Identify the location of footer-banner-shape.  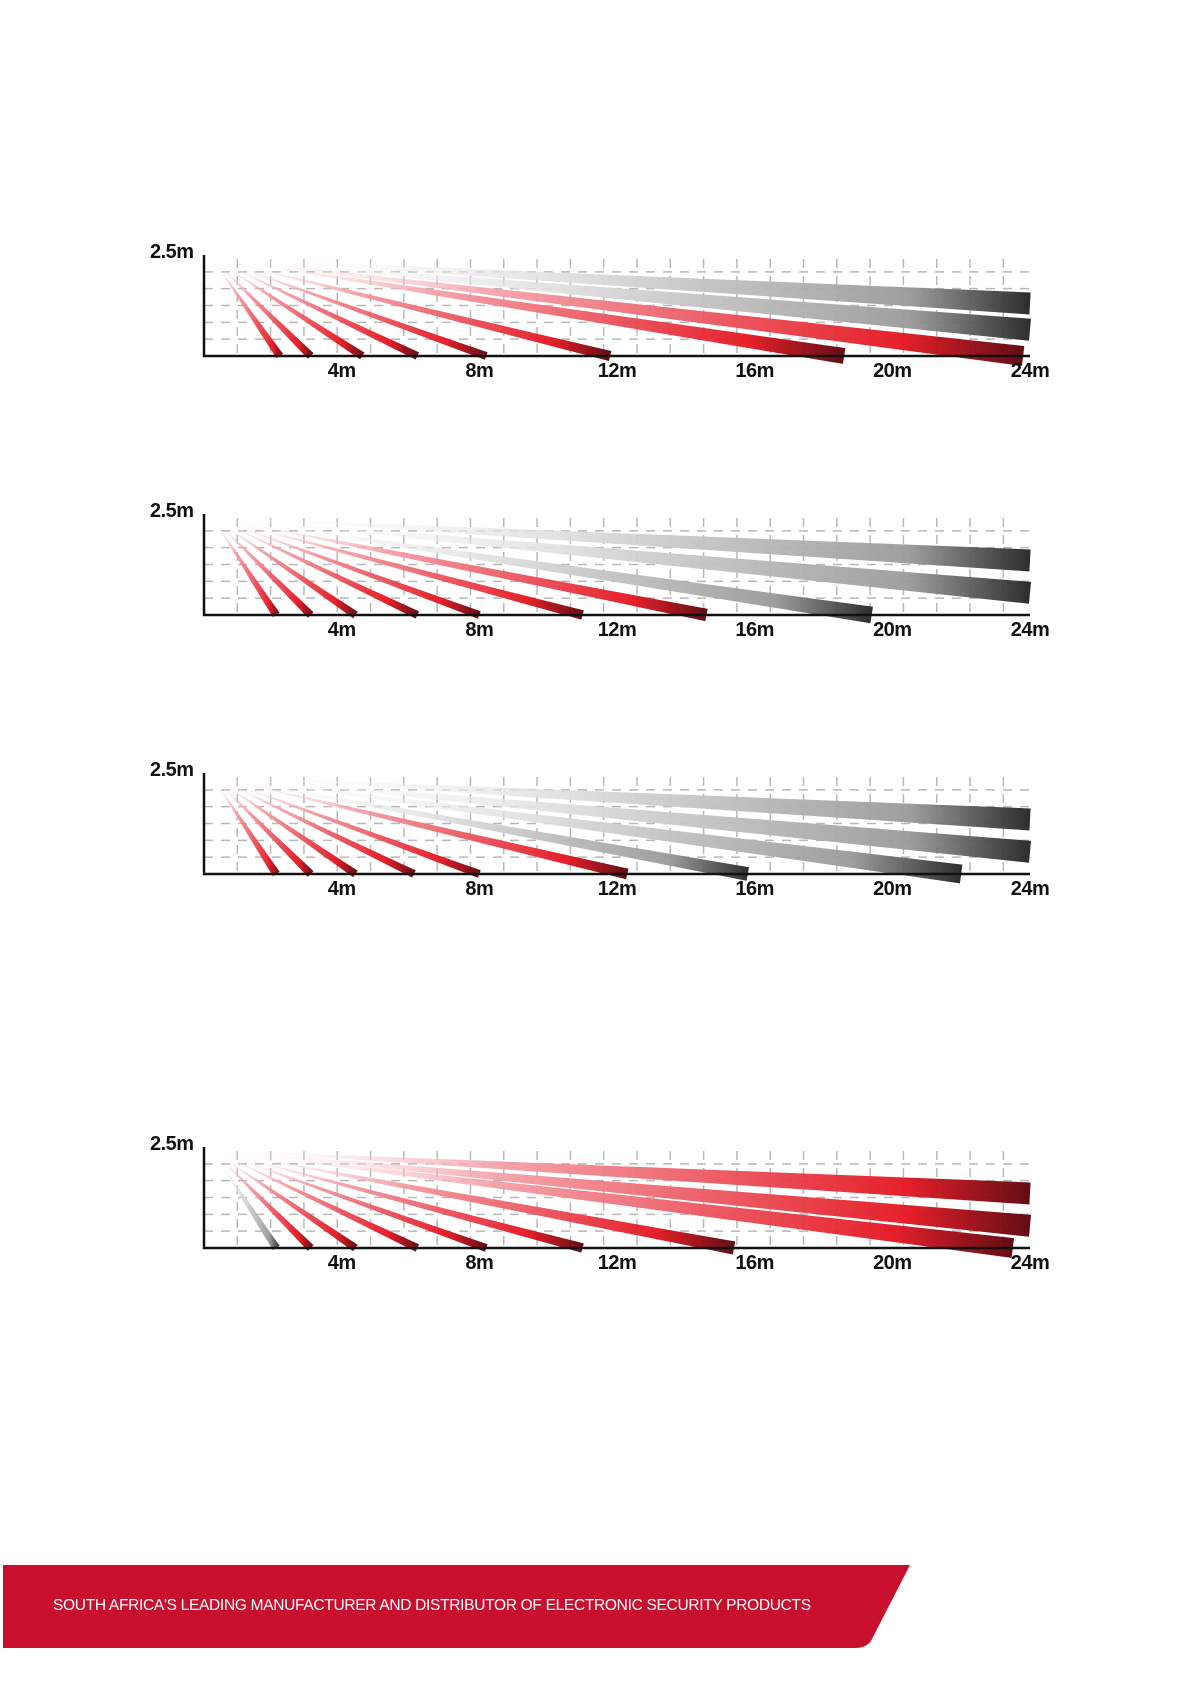
(456, 1606).